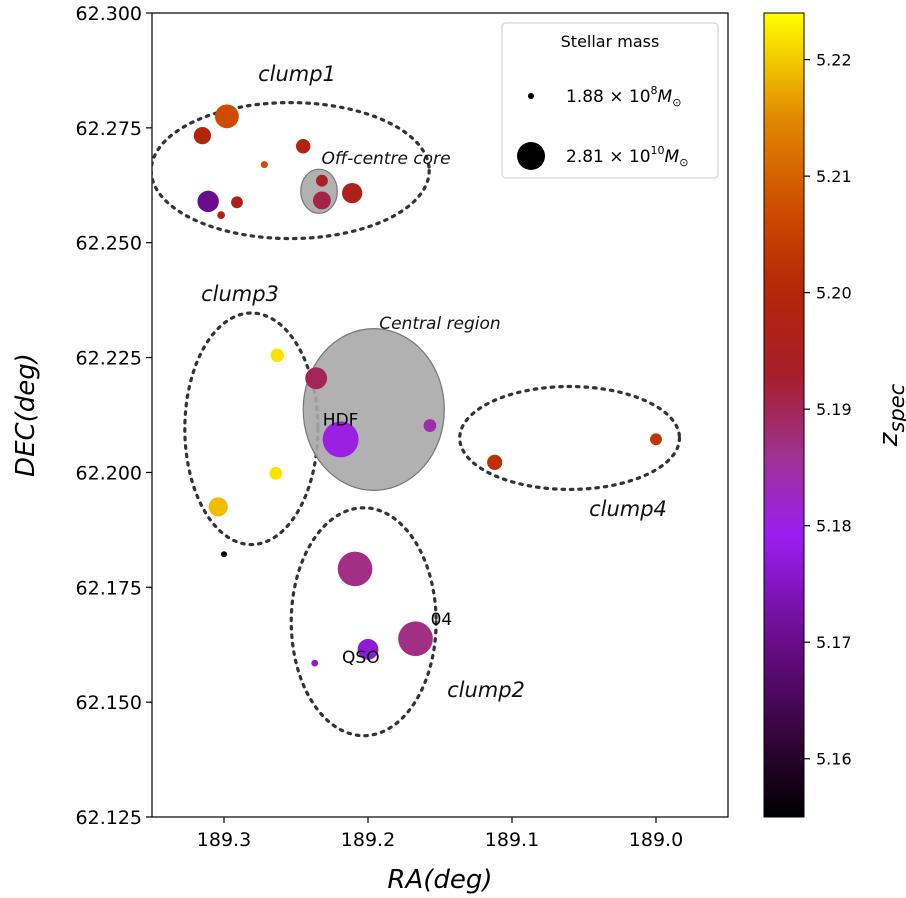  I want to click on annotation-qso: QSO, so click(361, 658).